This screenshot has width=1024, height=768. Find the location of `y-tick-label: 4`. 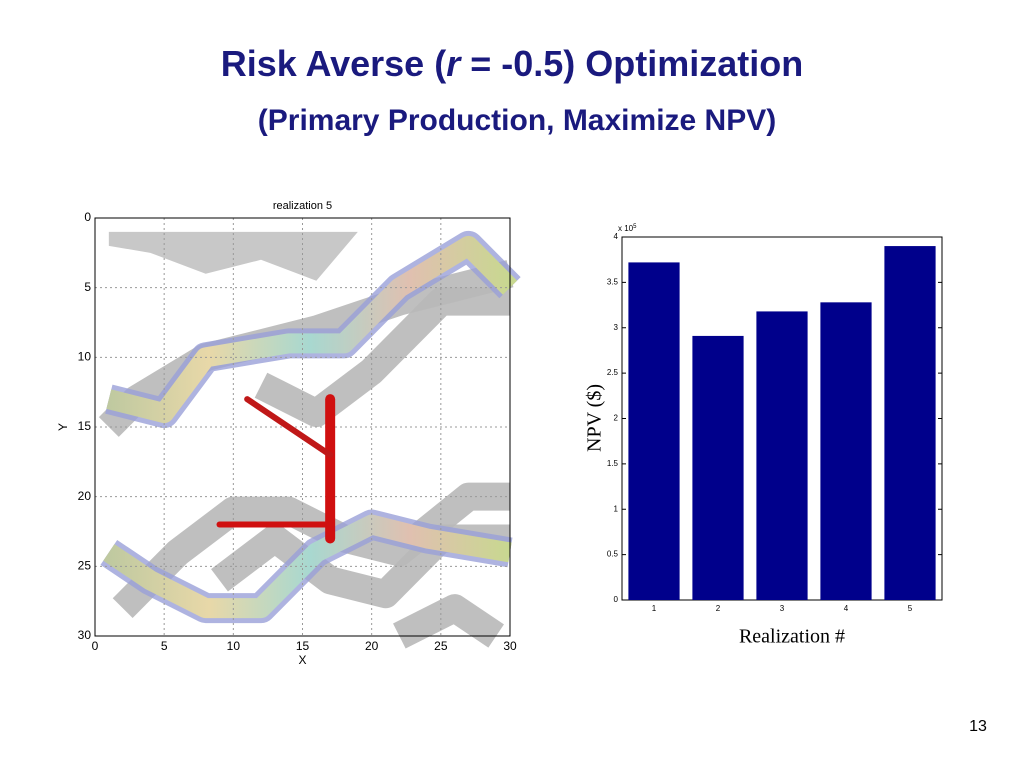

y-tick-label: 4 is located at coordinates (616, 236).